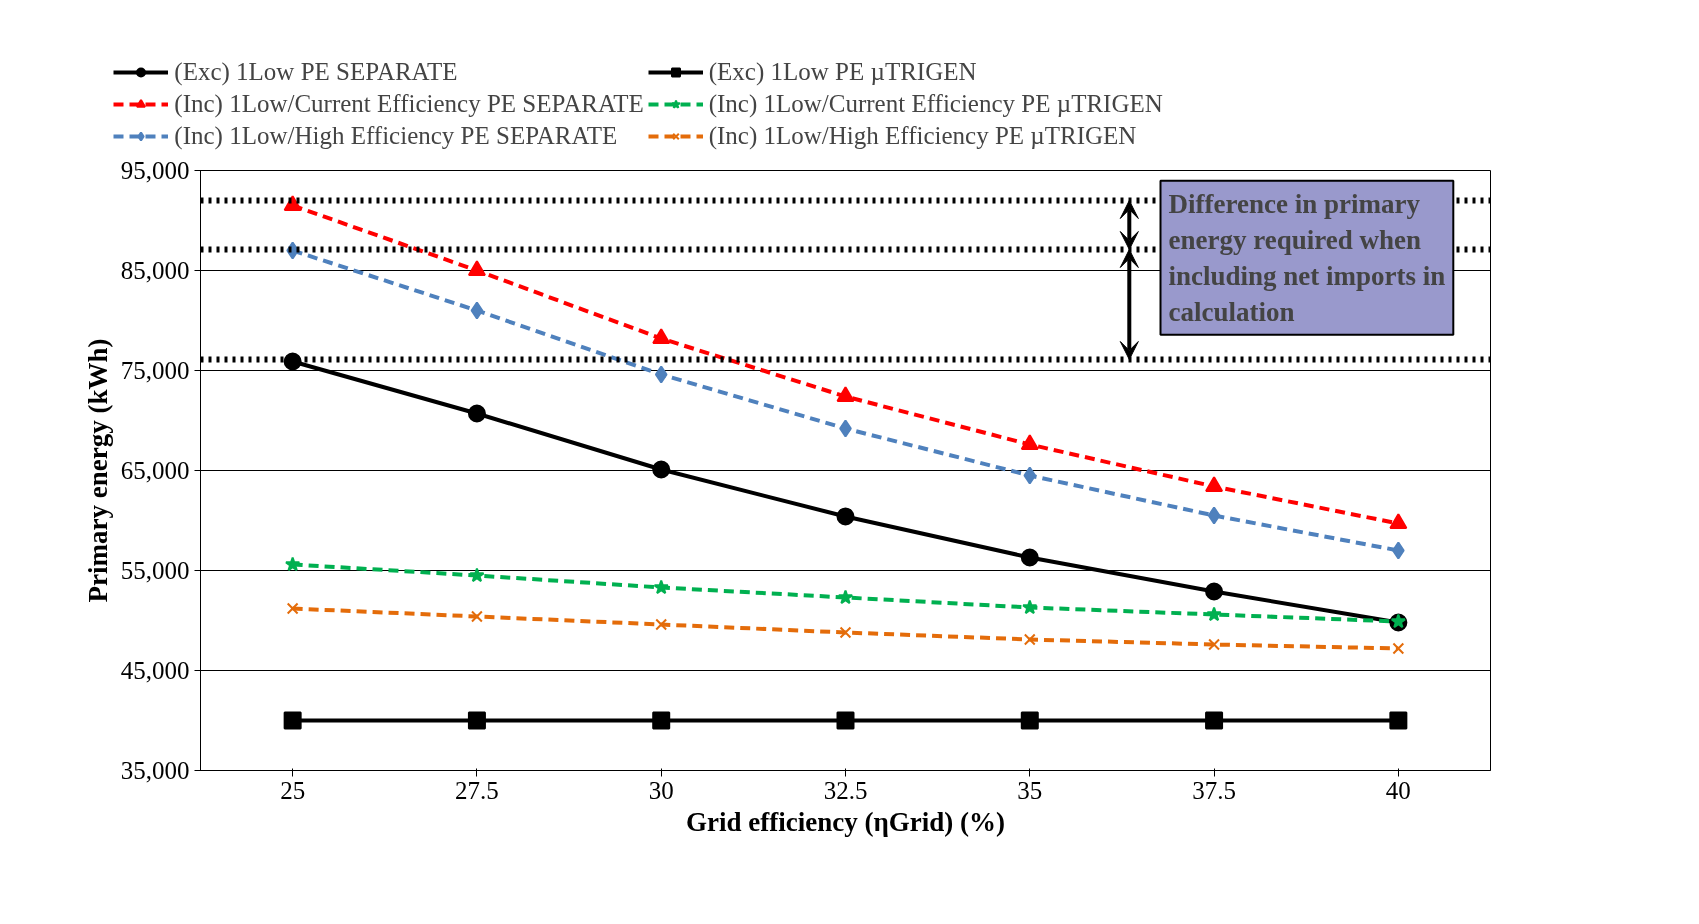 The width and height of the screenshot is (1699, 924). I want to click on legend-label: (Inc) 1Low/Current Efficiency PE SEPARATE, so click(409, 104).